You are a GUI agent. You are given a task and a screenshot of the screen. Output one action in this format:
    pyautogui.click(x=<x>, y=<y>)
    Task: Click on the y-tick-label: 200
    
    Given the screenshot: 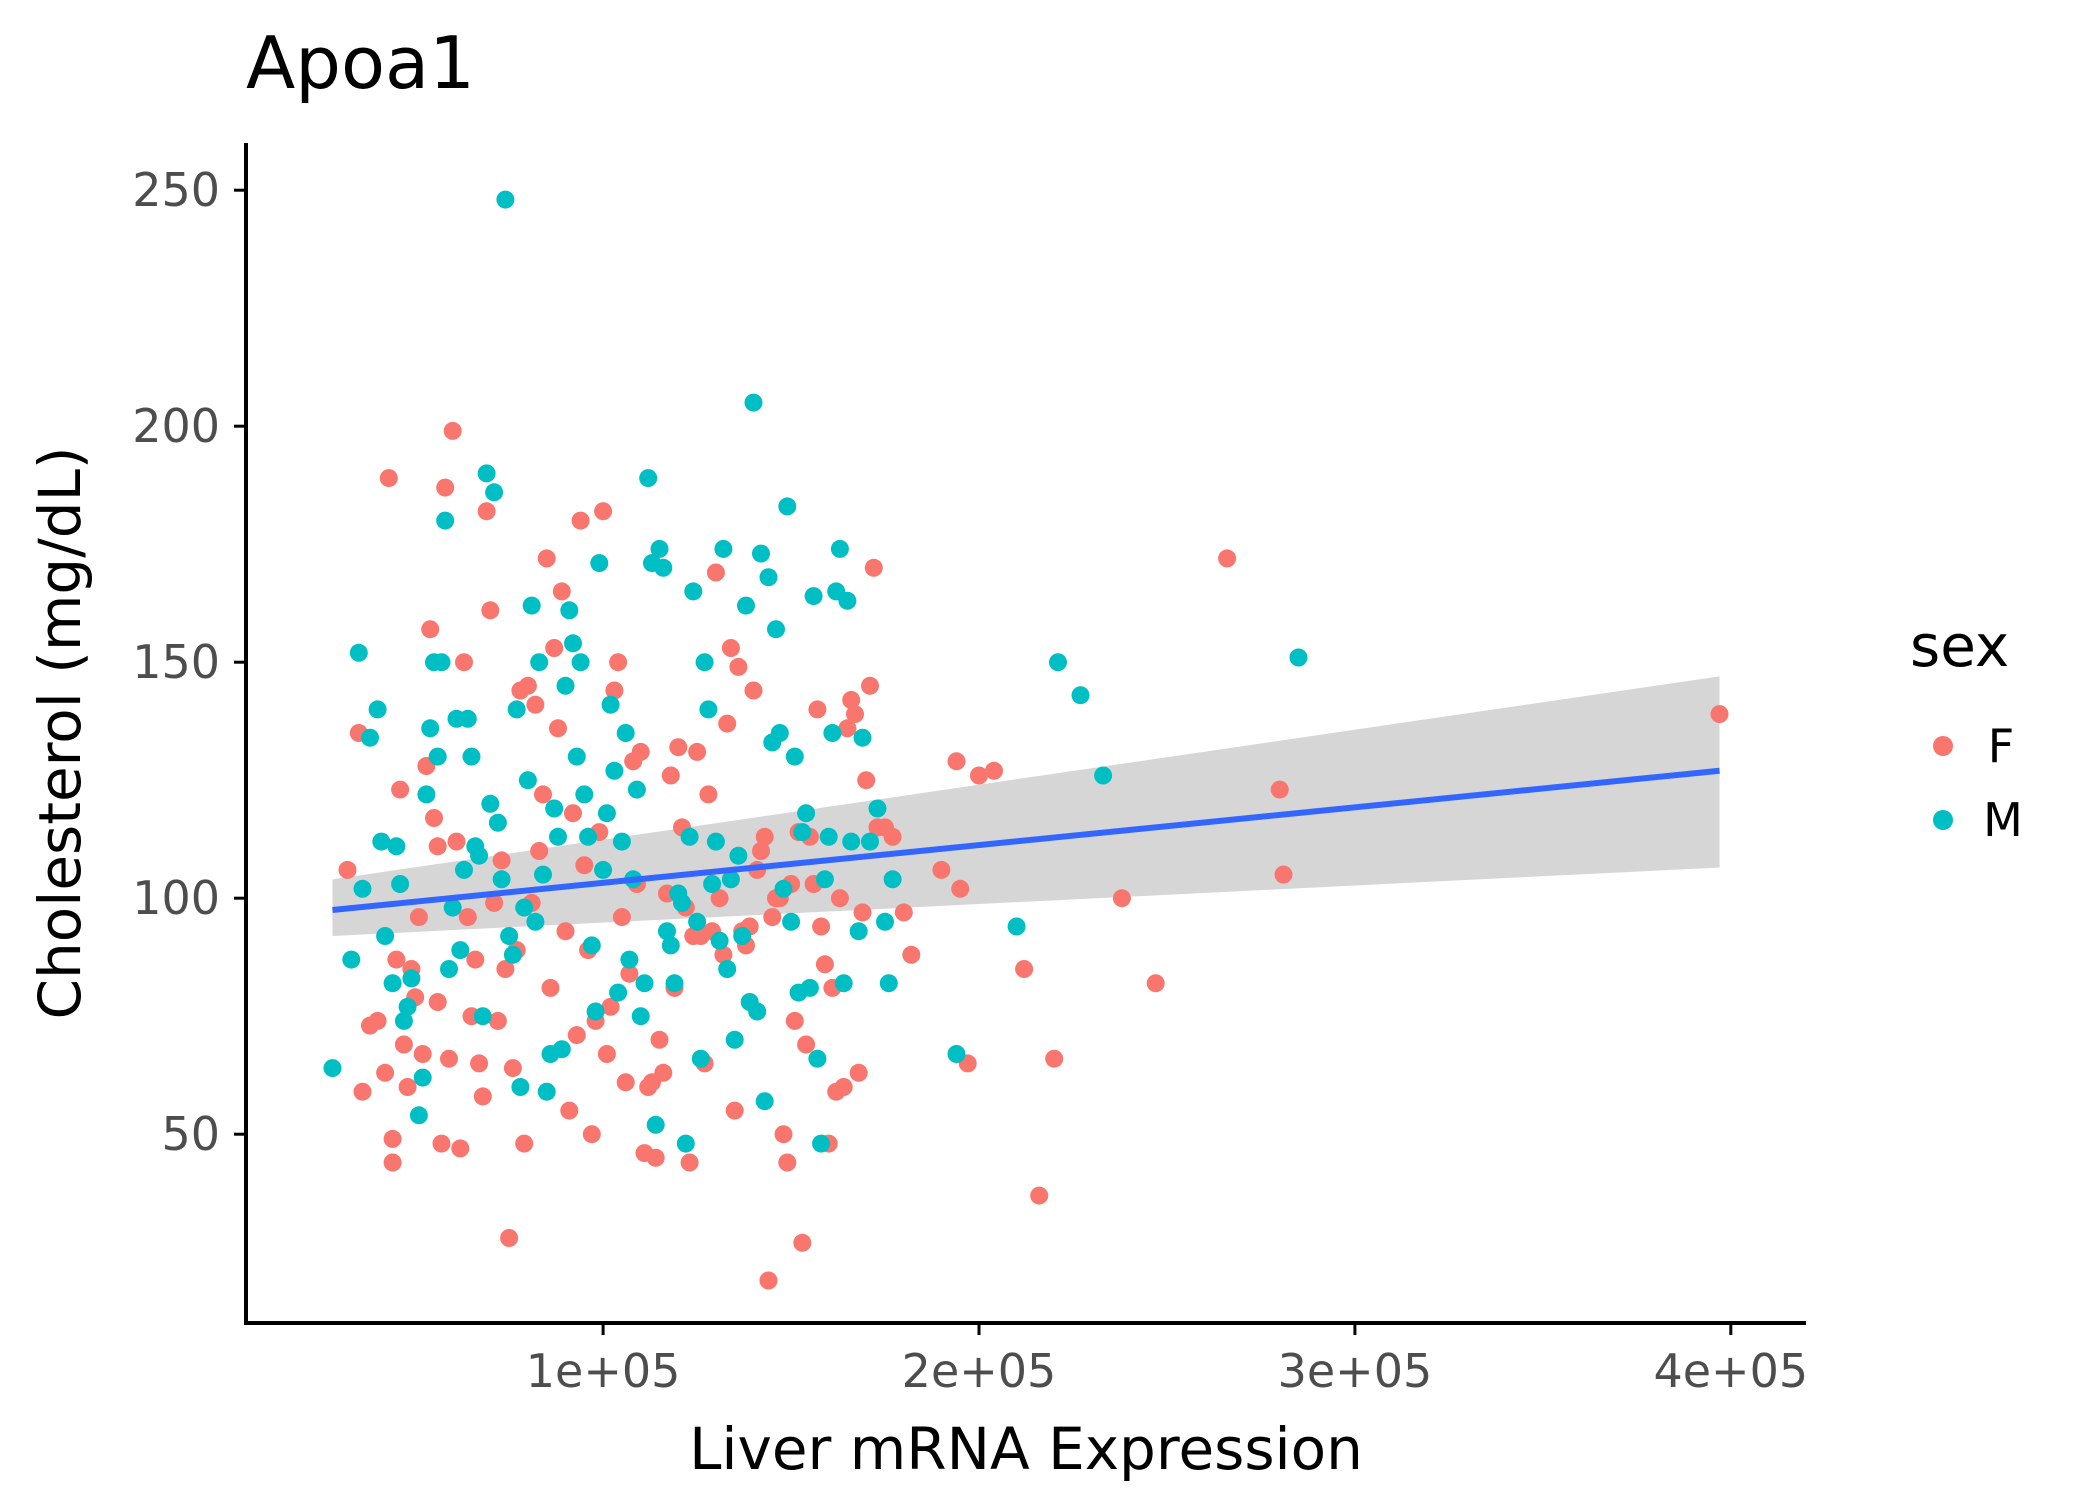 What is the action you would take?
    pyautogui.click(x=176, y=426)
    